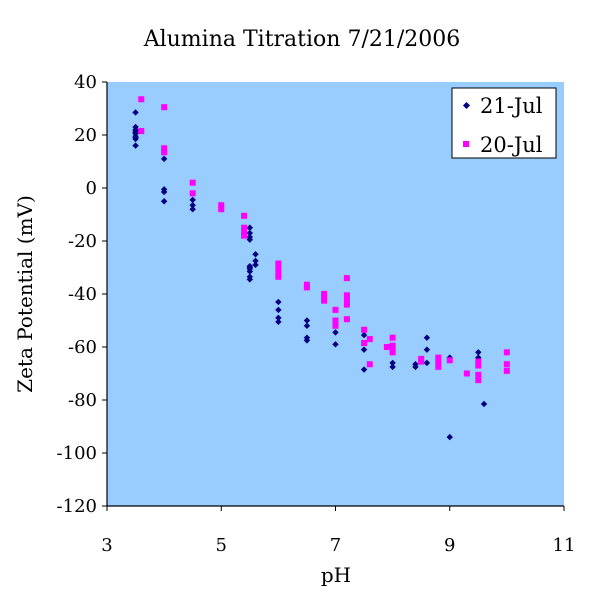 The height and width of the screenshot is (600, 600). I want to click on x-tick-label: 3, so click(106, 545).